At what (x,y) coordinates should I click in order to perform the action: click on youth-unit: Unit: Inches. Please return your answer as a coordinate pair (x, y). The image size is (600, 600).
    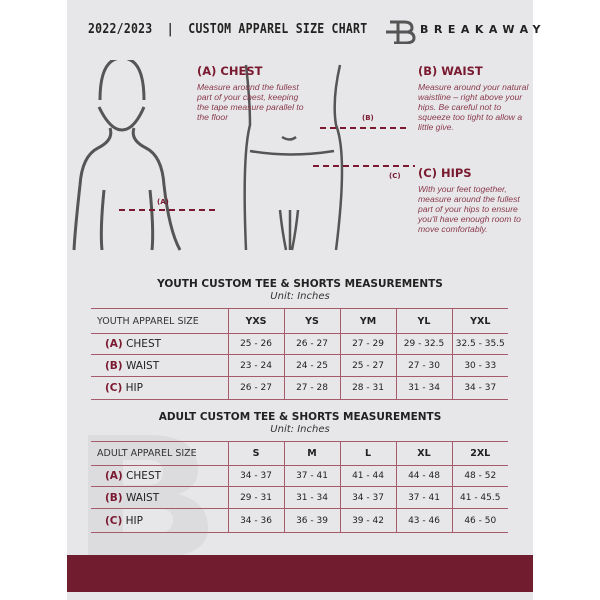
    Looking at the image, I should click on (300, 296).